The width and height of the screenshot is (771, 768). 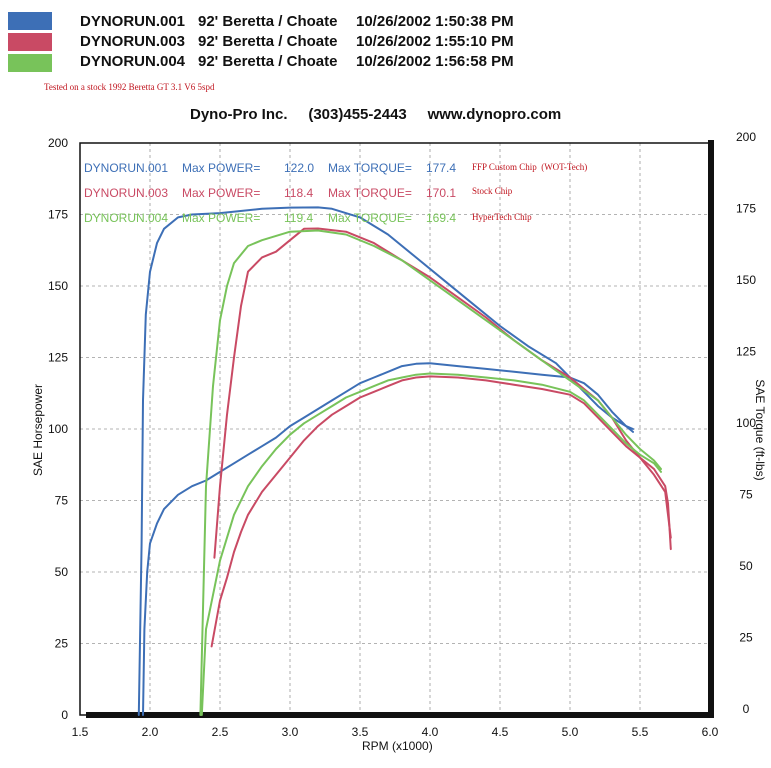 I want to click on x-tick-label: 1.5, so click(x=80, y=732).